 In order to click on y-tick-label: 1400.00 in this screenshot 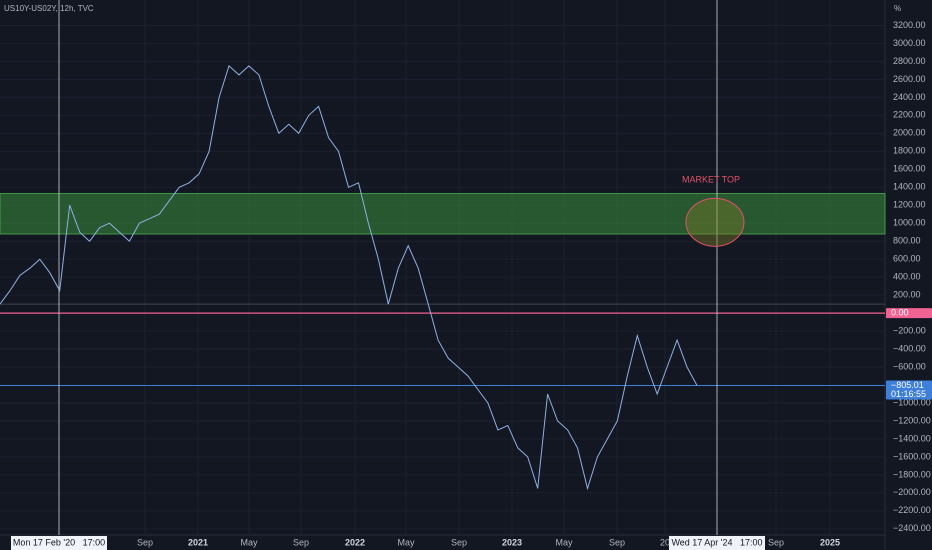, I will do `click(909, 187)`.